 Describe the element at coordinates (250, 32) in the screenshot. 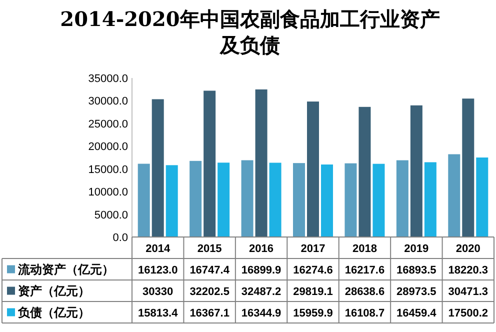

I see `chart-title: 2014-2020年中国农副食品加工行业资产及负债` at that location.